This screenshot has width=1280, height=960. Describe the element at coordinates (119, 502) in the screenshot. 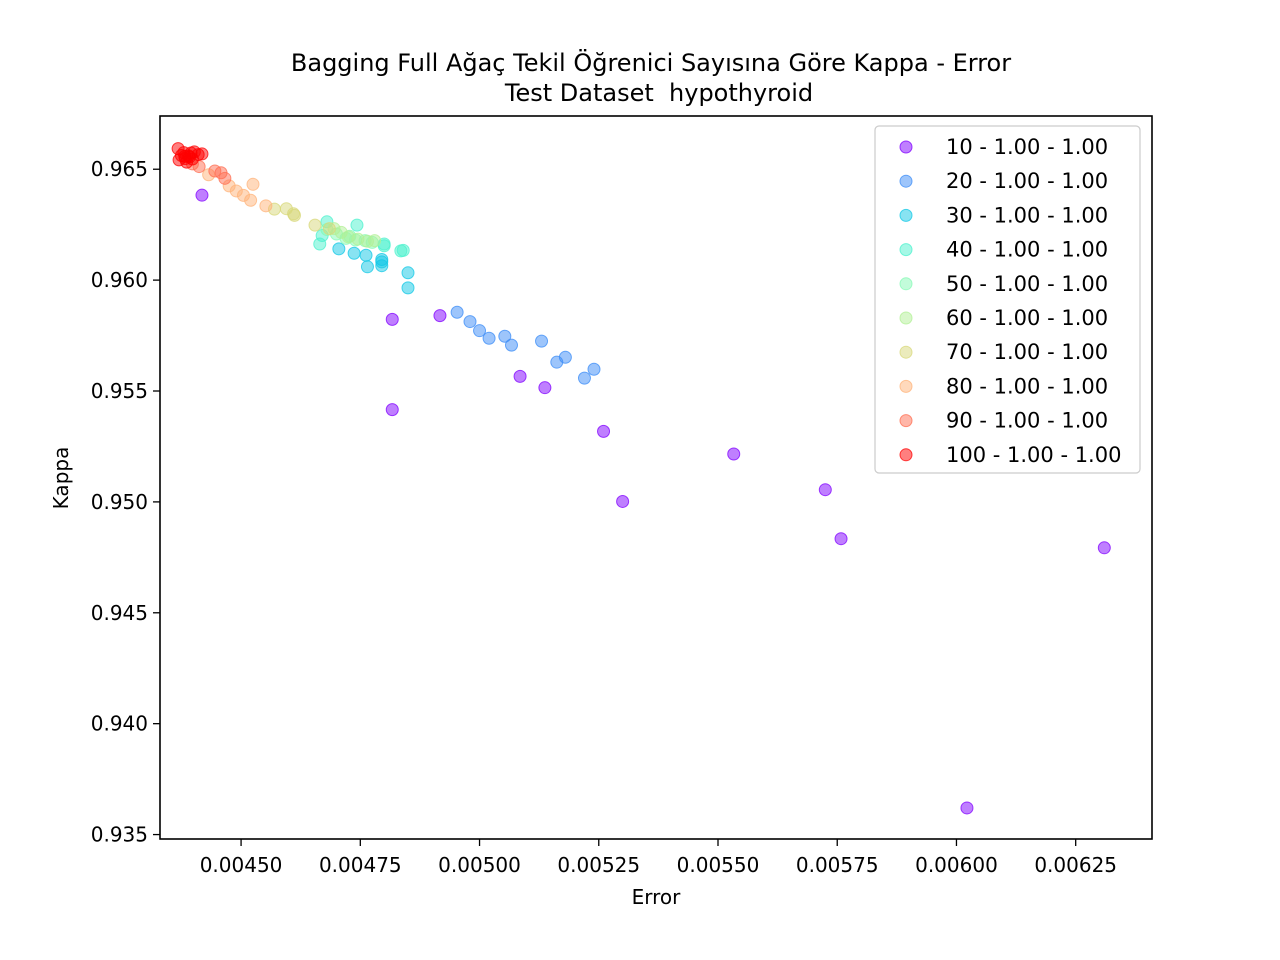

I see `y-tick-label: 0.950` at that location.